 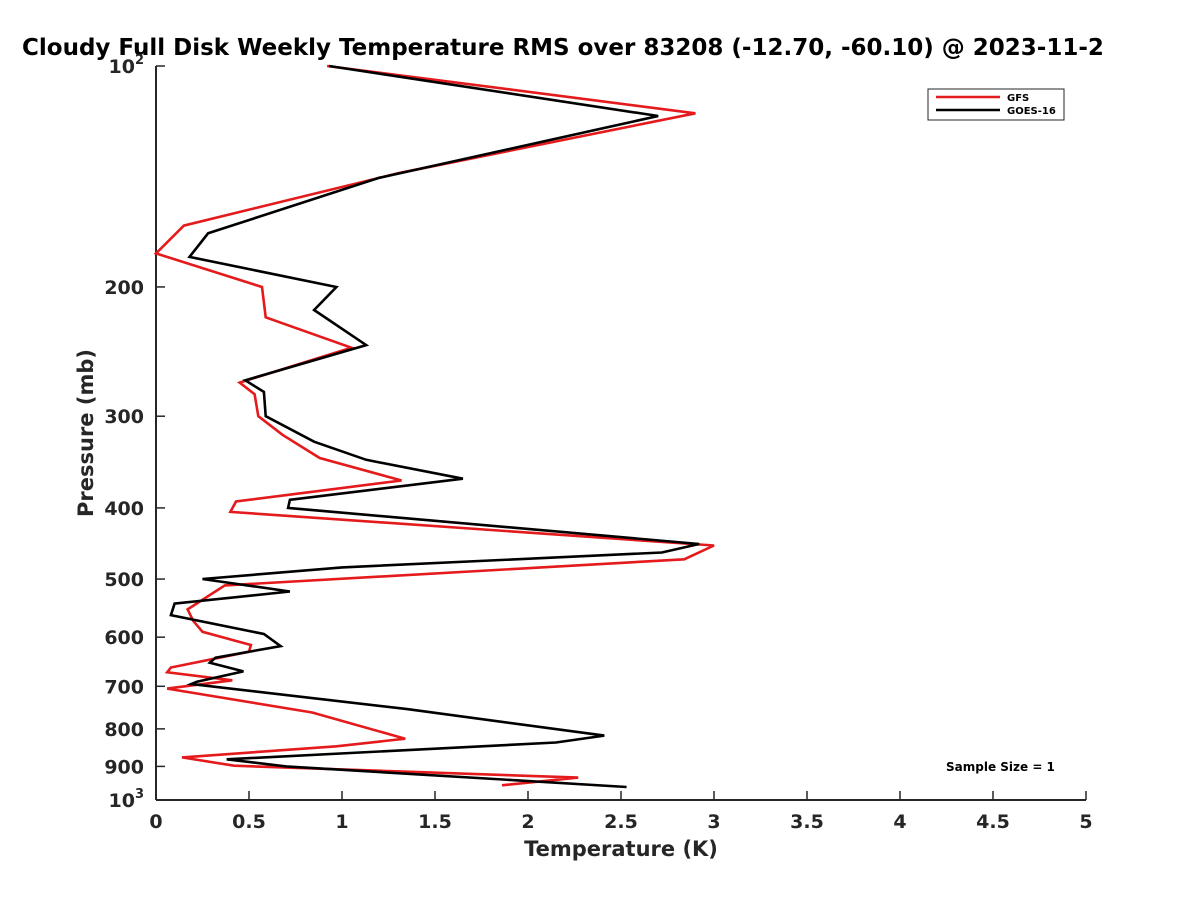 I want to click on y-tick-label: 900, so click(x=124, y=767).